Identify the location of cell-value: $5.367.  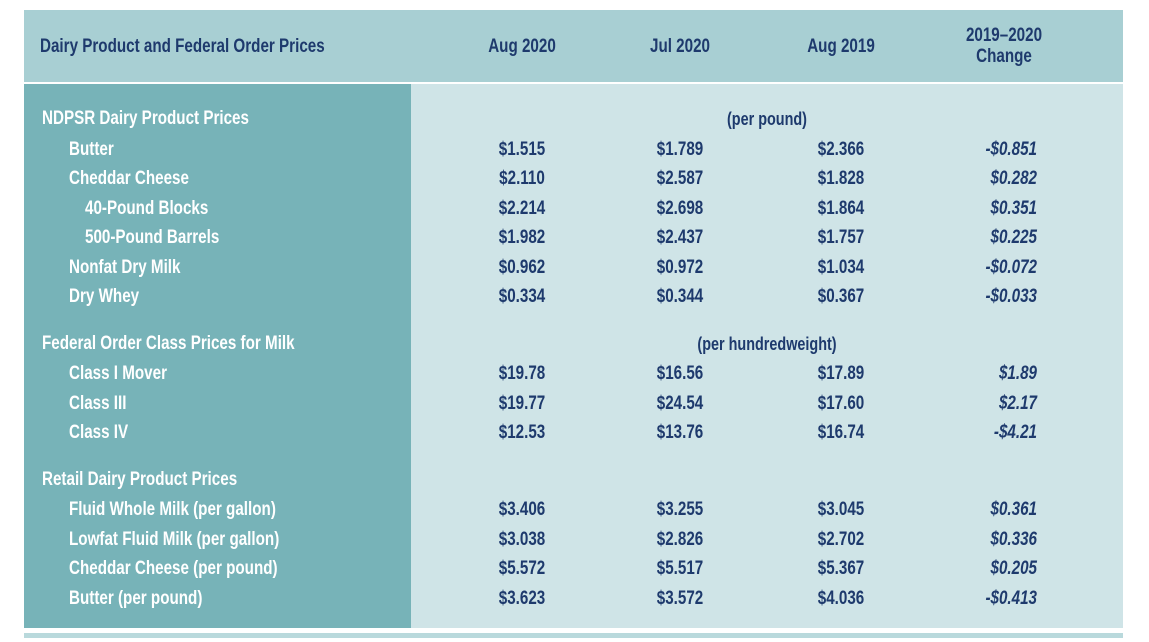
(841, 568).